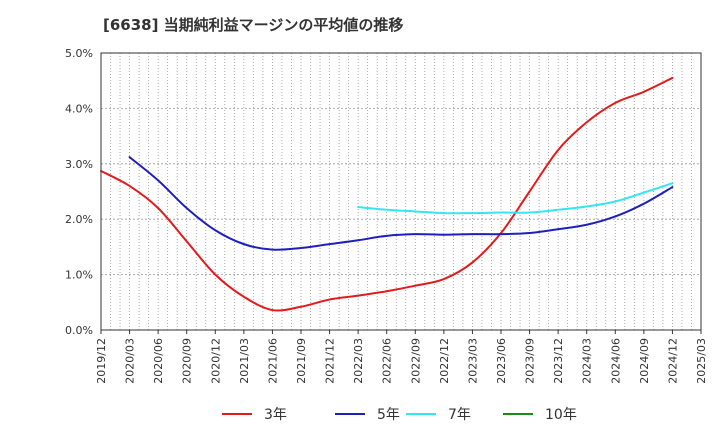 This screenshot has height=440, width=720. Describe the element at coordinates (130, 361) in the screenshot. I see `x-tick-label: 2020/03` at that location.